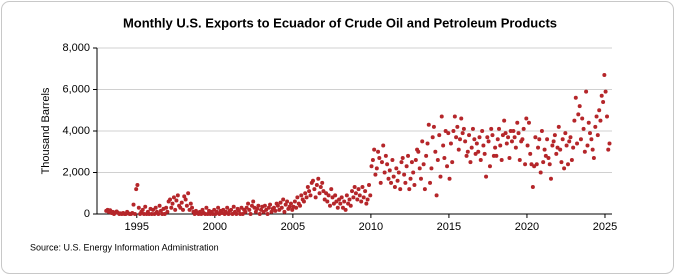 The width and height of the screenshot is (675, 280). Describe the element at coordinates (215, 227) in the screenshot. I see `x-tick-label: 2000` at that location.